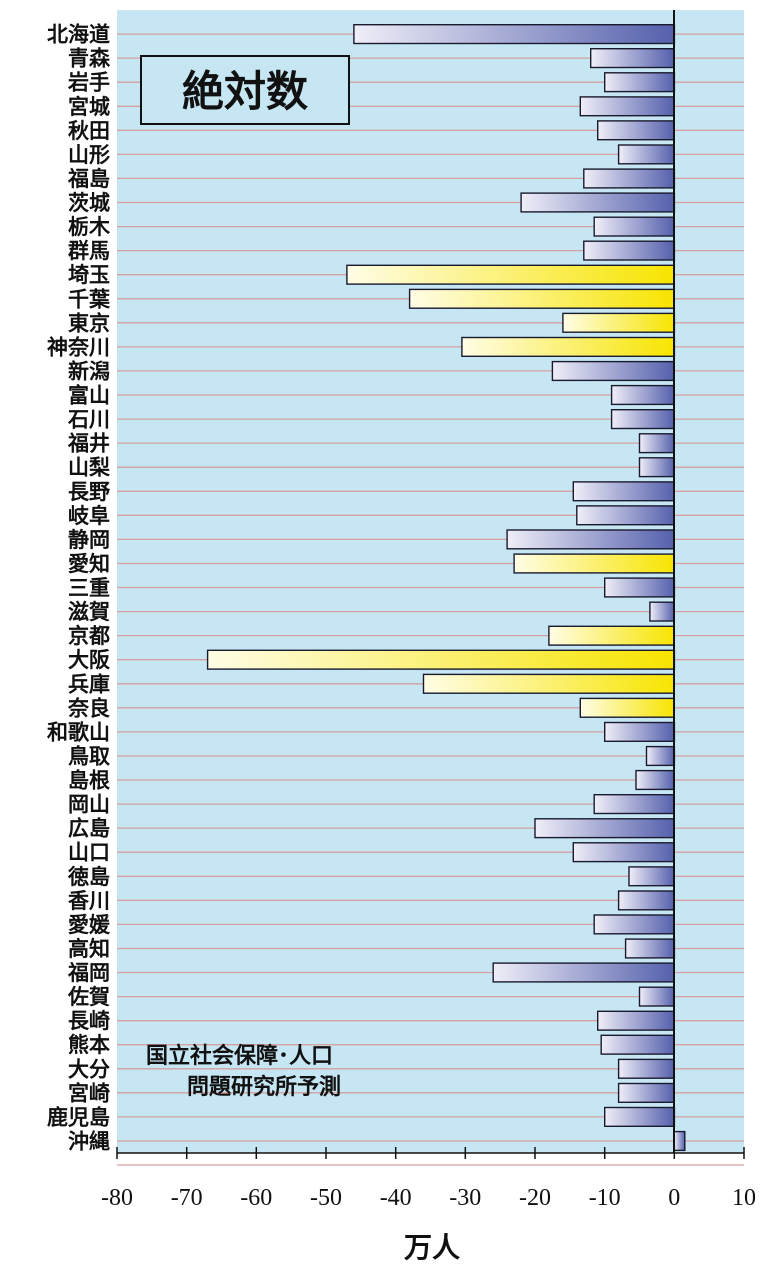 The width and height of the screenshot is (765, 1269). Describe the element at coordinates (78, 732) in the screenshot. I see `category-label: 和歌山` at that location.